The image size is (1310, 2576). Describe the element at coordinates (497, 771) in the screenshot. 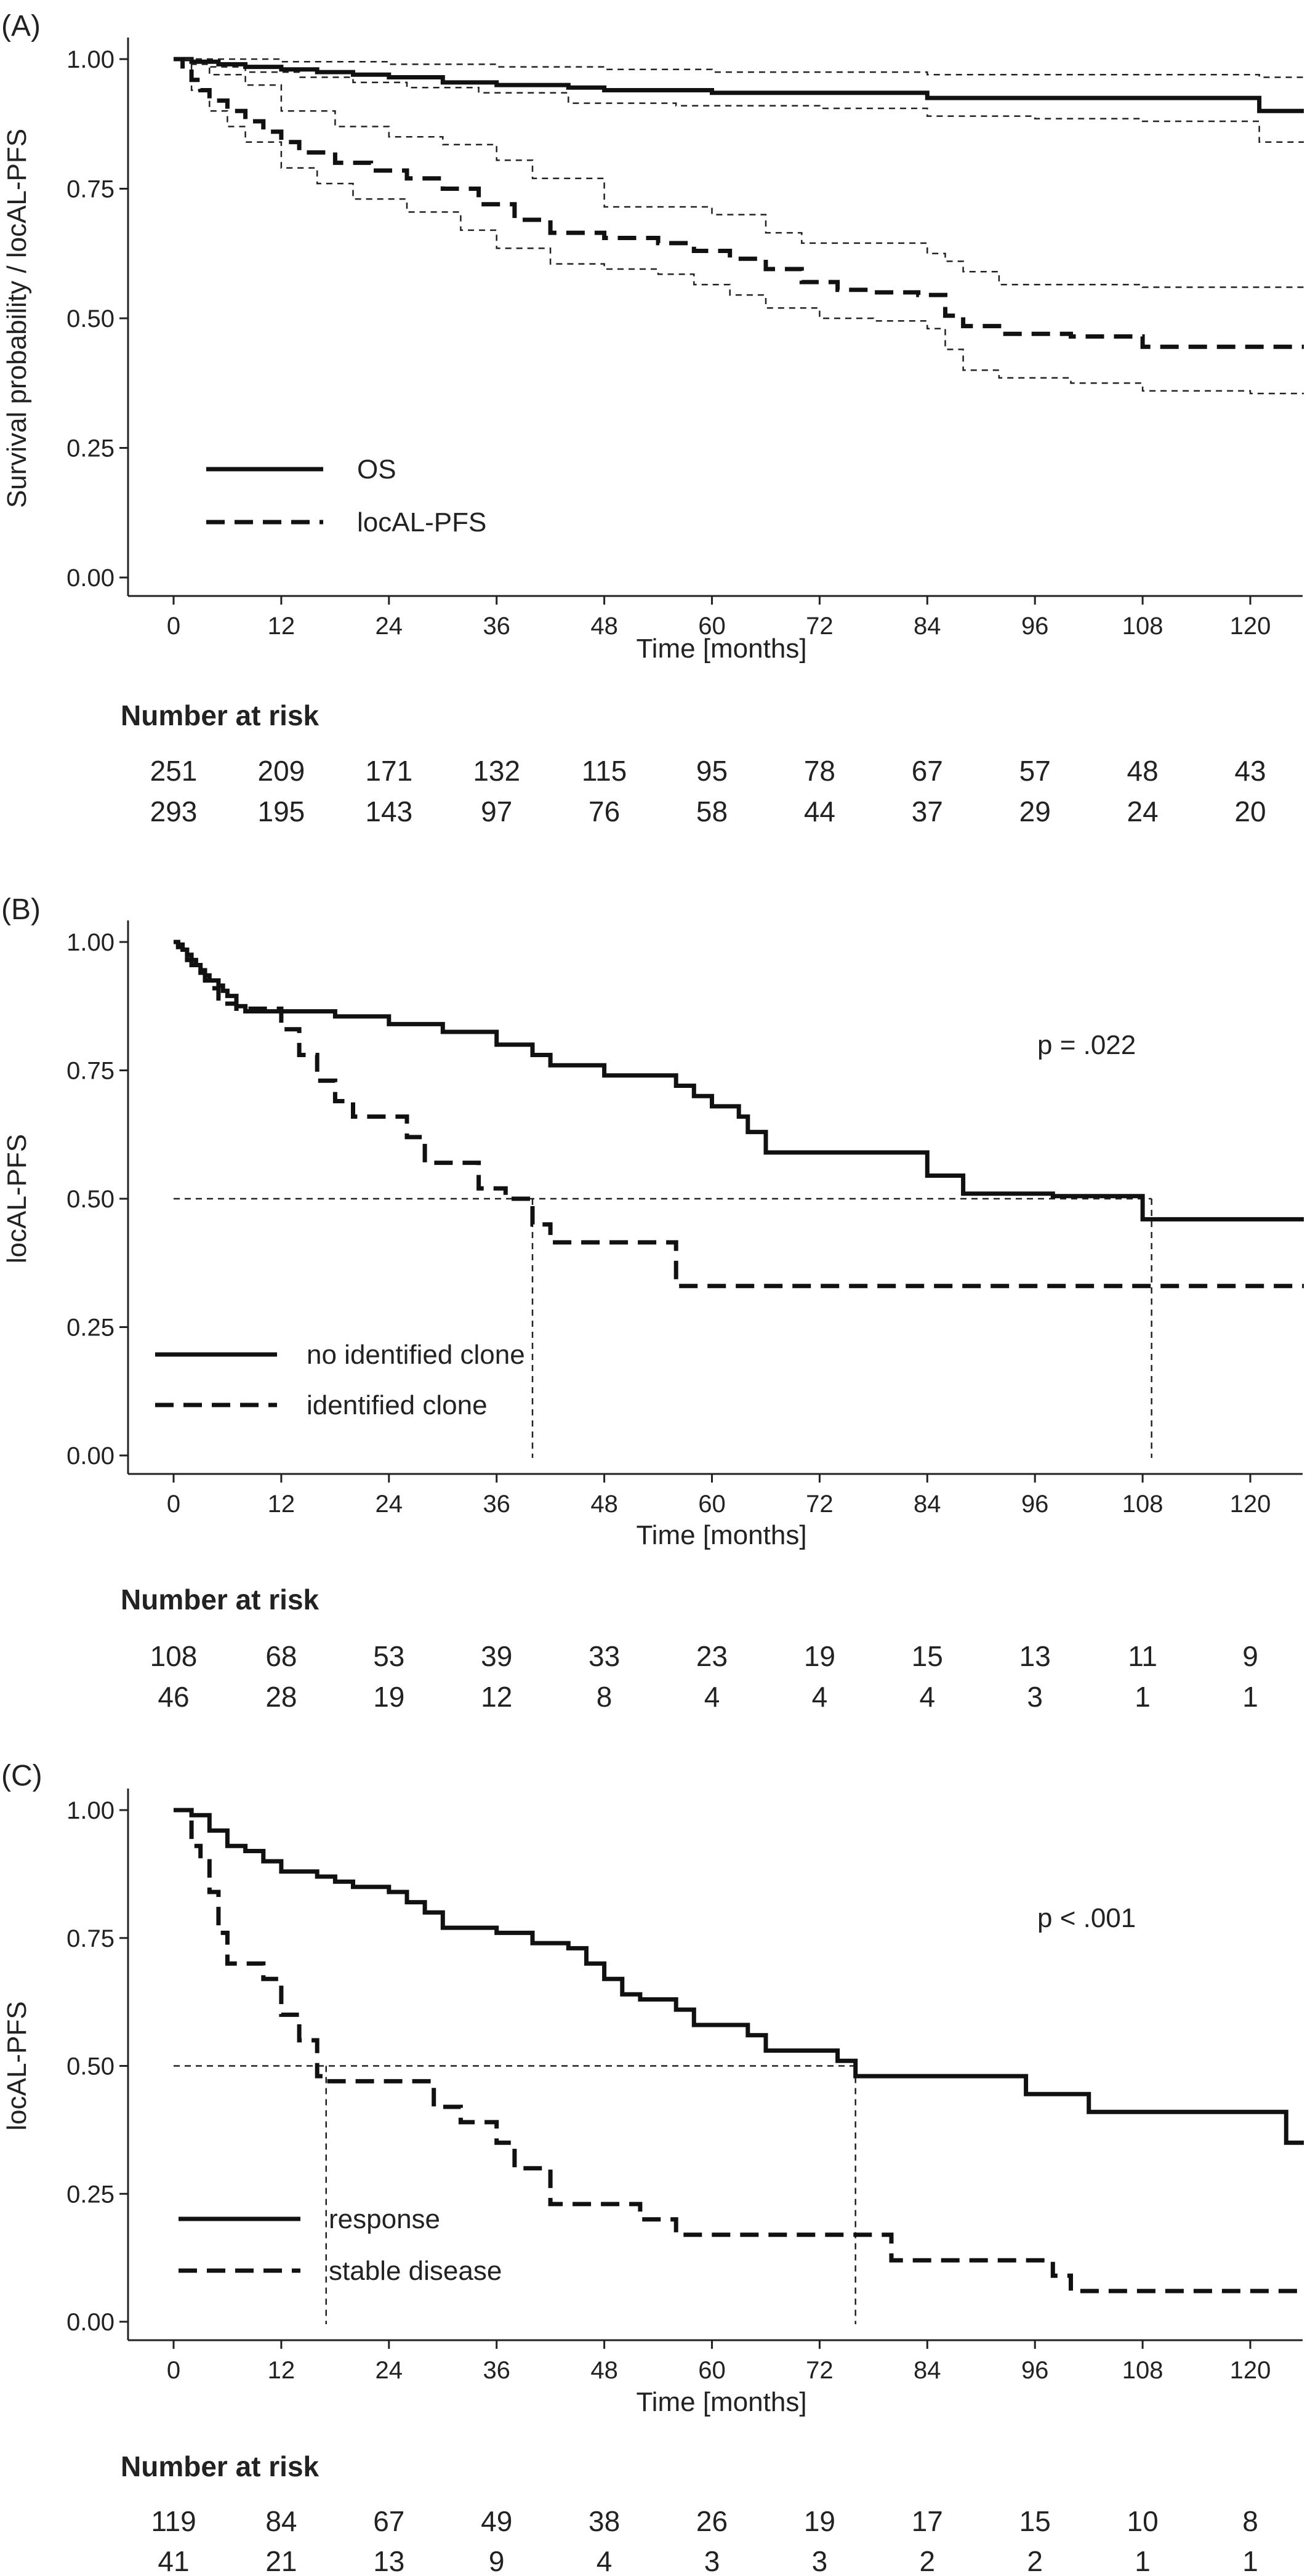

I see `risk-count: 132` at that location.